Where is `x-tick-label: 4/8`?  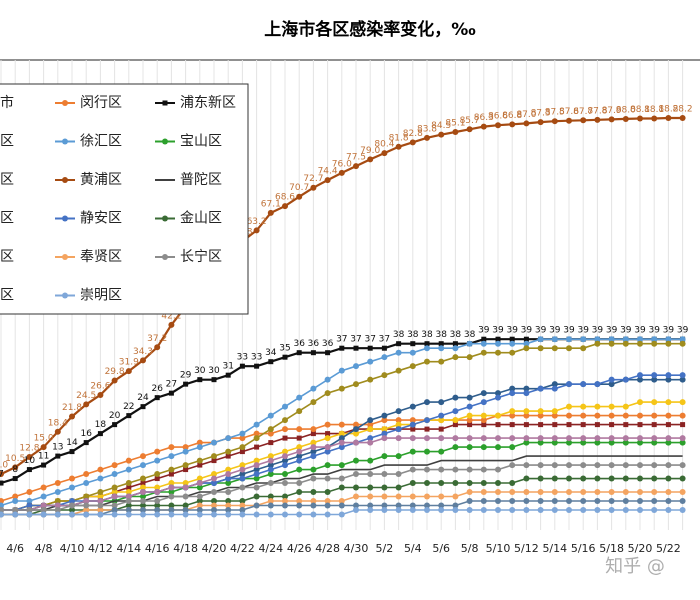
x-tick-label: 4/8 is located at coordinates (44, 548).